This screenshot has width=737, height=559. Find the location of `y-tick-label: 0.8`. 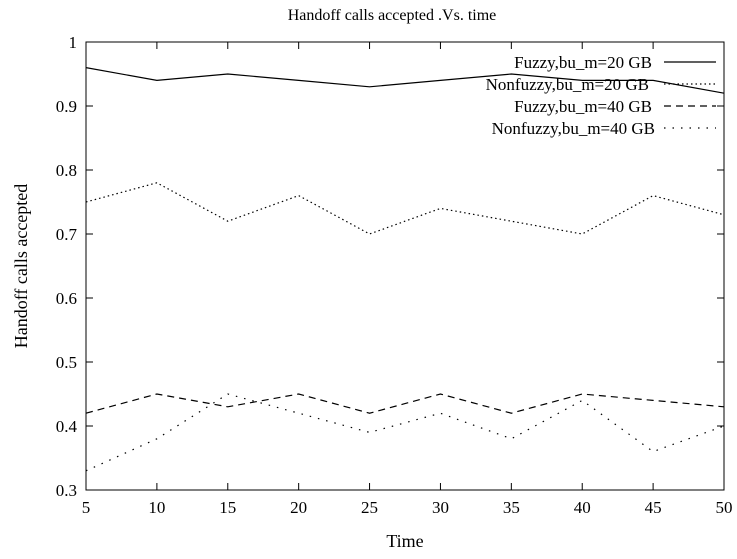

y-tick-label: 0.8 is located at coordinates (66, 170).